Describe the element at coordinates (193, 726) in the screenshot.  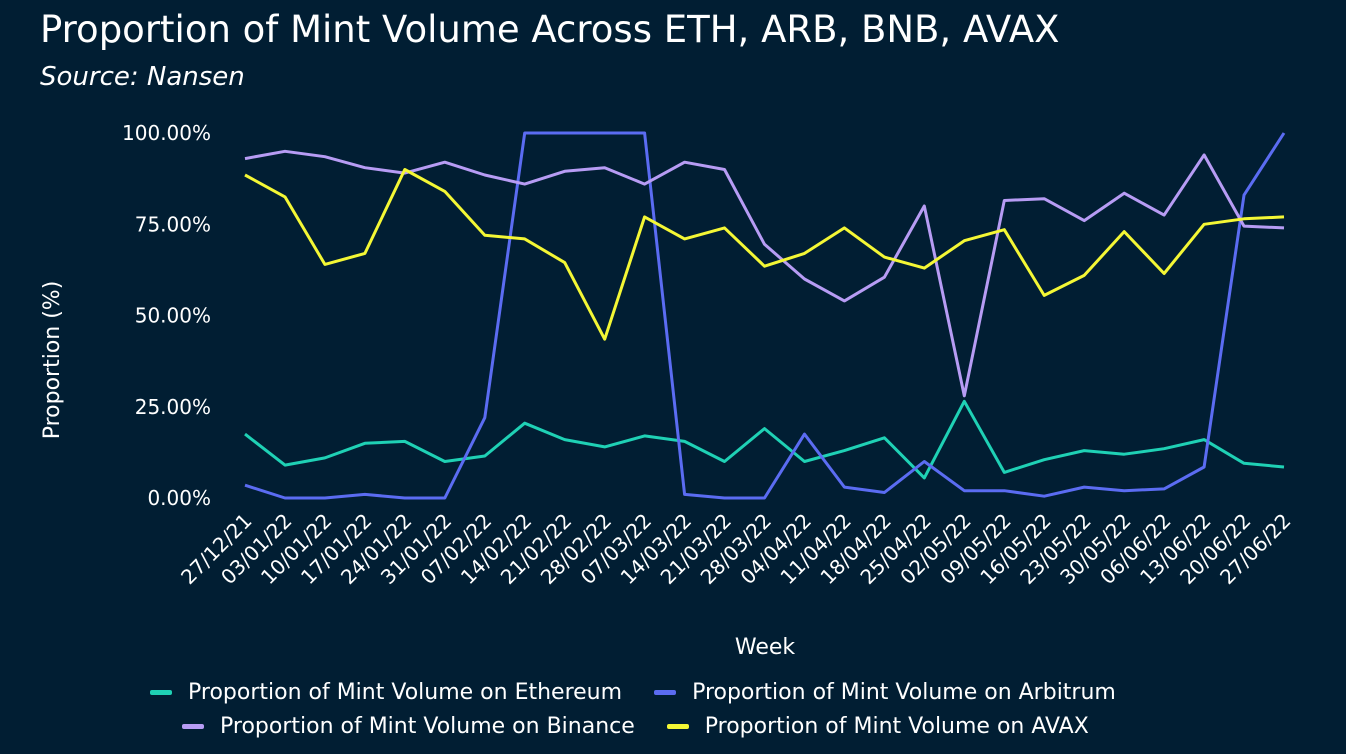
I see `legend-swatch-binance` at that location.